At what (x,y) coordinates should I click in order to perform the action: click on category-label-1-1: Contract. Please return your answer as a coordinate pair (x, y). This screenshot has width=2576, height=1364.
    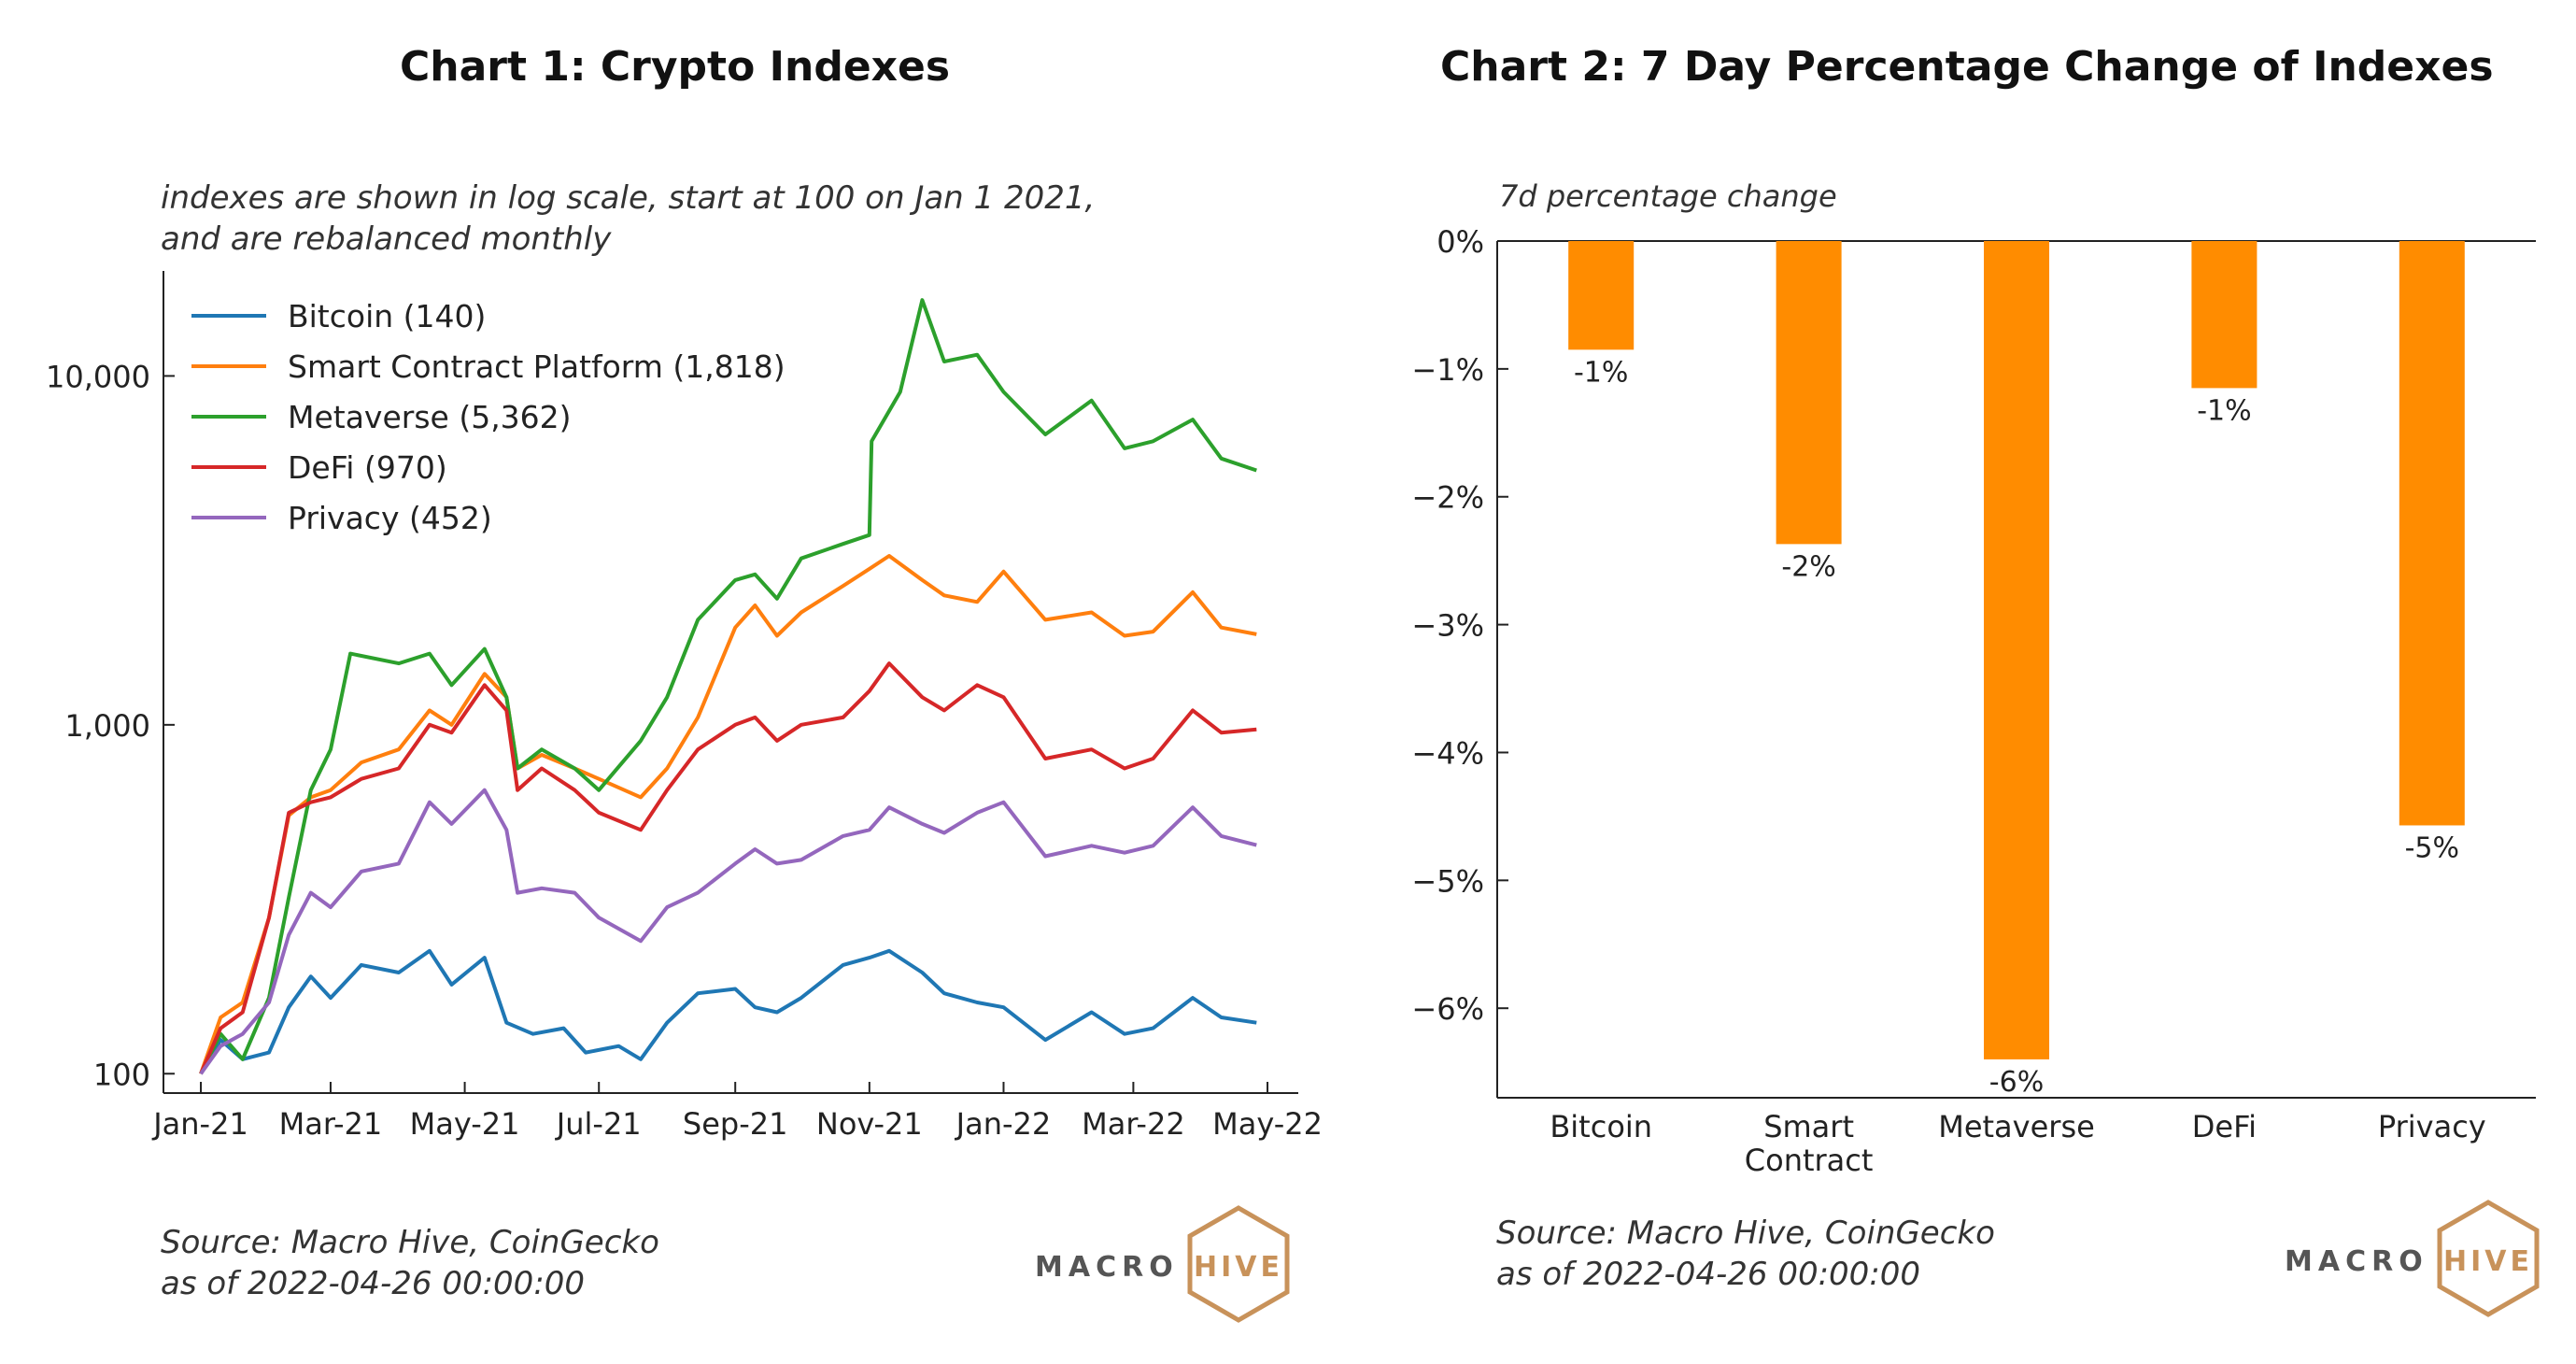
    Looking at the image, I should click on (1809, 1160).